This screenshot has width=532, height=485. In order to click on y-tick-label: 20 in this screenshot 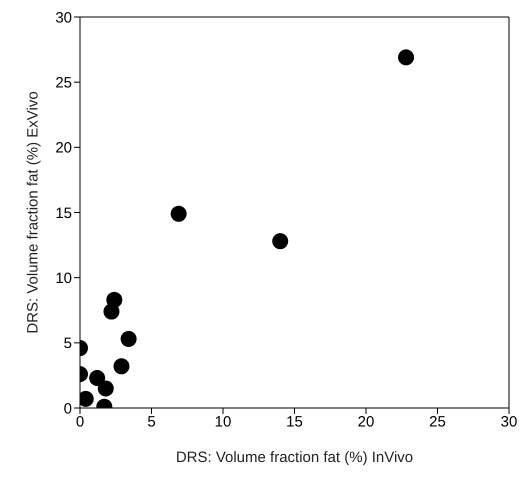, I will do `click(63, 148)`.